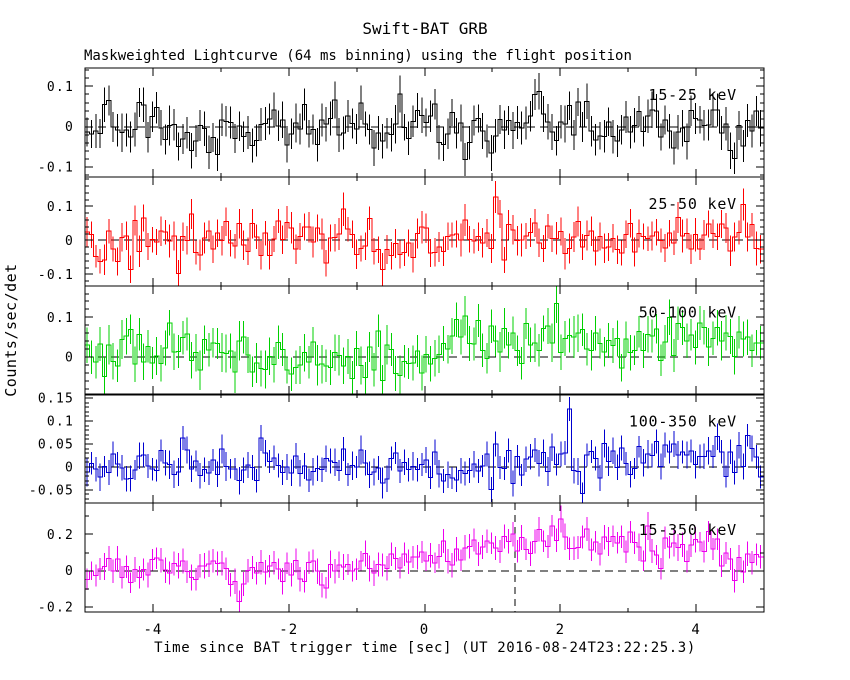  I want to click on step-line-15-25 keV, so click(424, 125).